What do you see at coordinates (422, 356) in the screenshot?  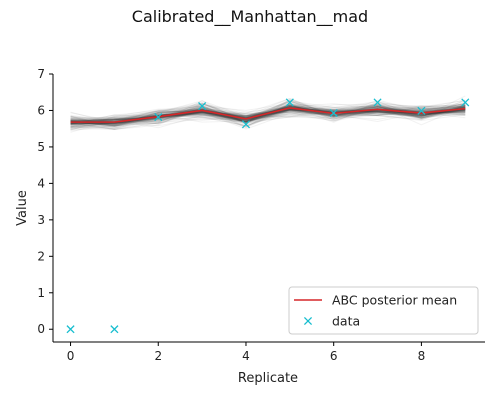 I see `x-tick-label: 8` at bounding box center [422, 356].